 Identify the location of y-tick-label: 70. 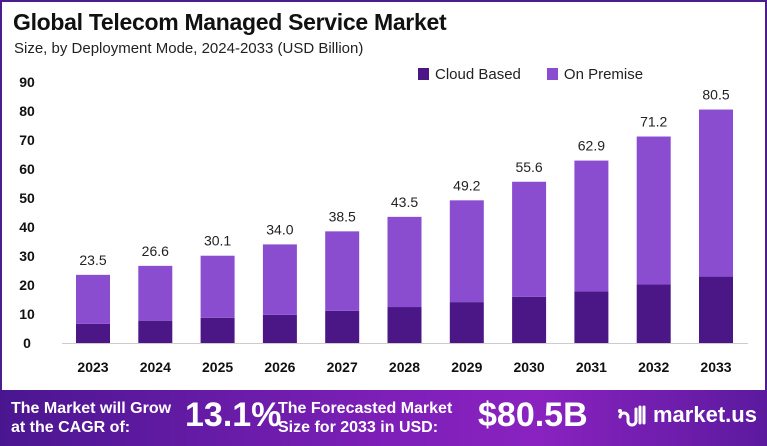
(27, 140).